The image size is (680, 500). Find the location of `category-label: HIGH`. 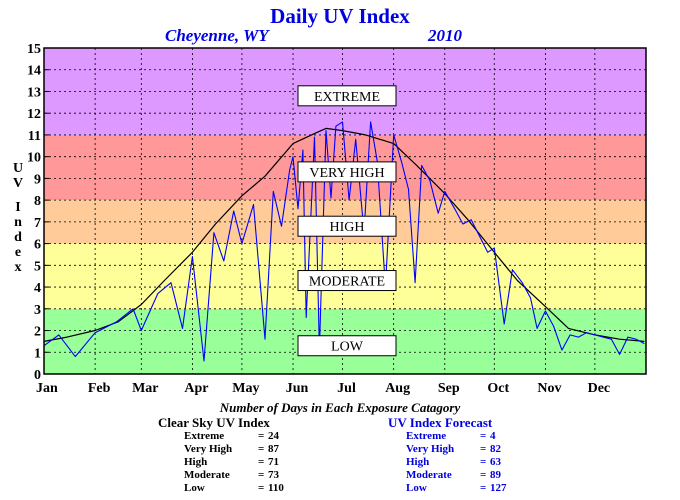

category-label: HIGH is located at coordinates (347, 227).